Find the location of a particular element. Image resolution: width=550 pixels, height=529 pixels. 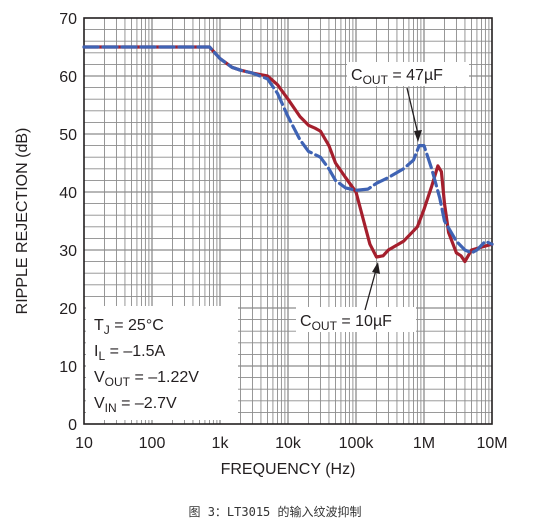

condition-line: TJ = 25°C is located at coordinates (129, 327).